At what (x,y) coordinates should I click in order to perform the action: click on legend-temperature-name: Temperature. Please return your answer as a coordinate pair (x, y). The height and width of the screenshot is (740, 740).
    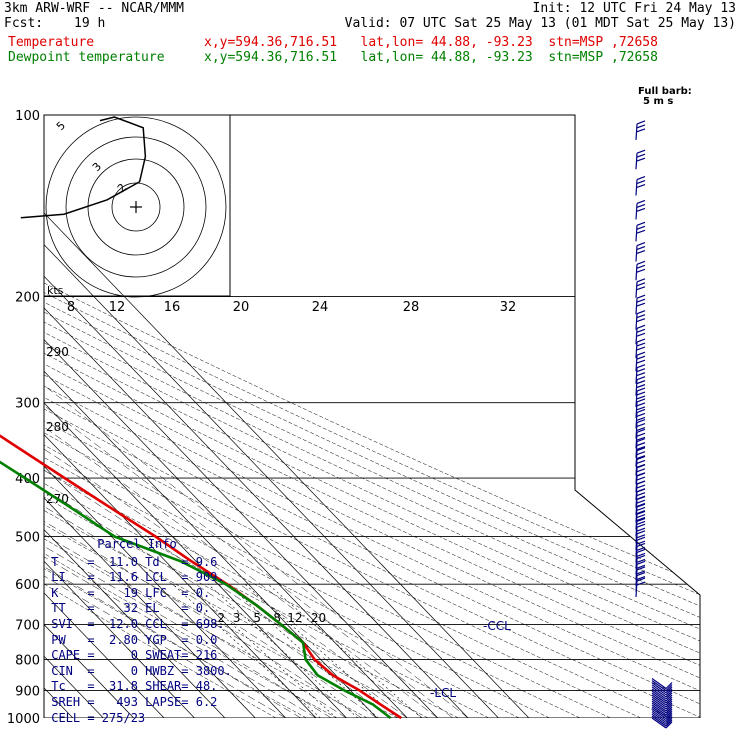
    Looking at the image, I should click on (51, 42).